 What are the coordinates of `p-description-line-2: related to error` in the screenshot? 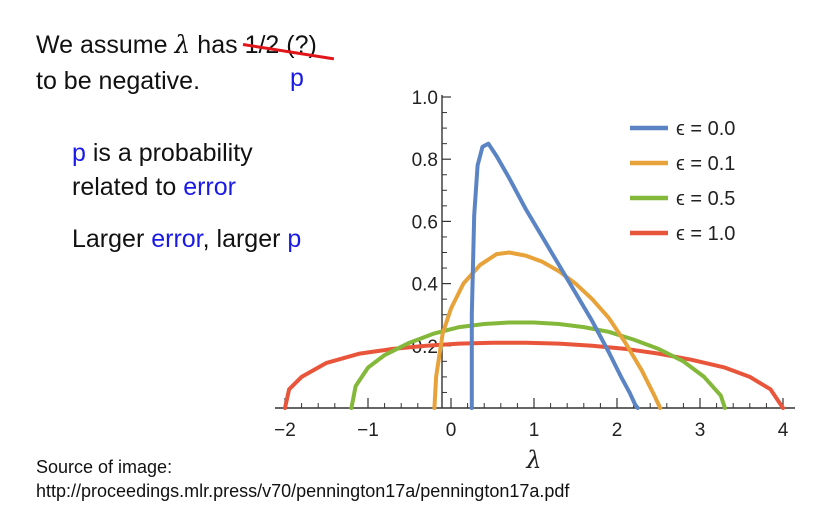 It's located at (154, 187).